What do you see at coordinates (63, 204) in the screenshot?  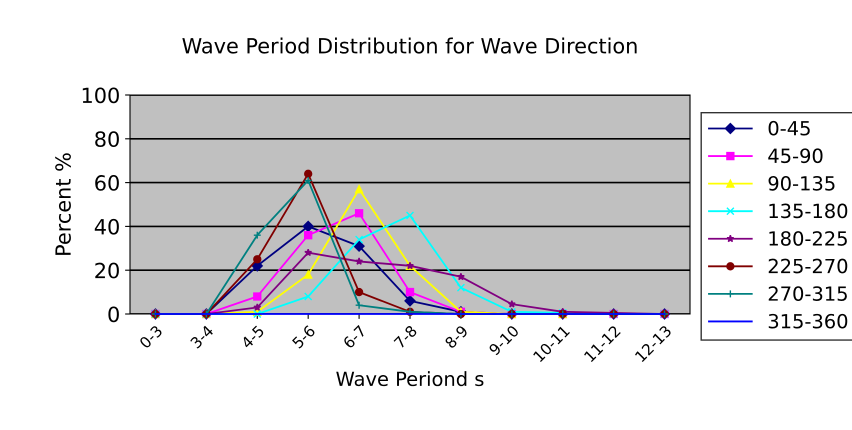 I see `y-axis-title: Percent %` at bounding box center [63, 204].